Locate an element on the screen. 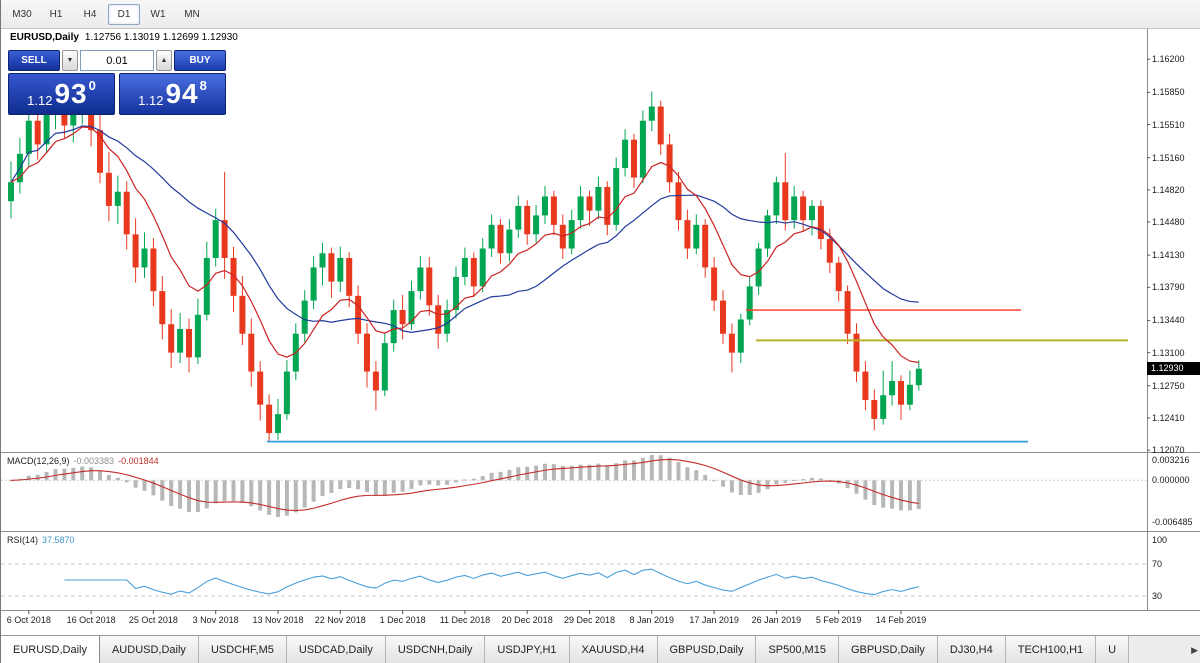 The height and width of the screenshot is (663, 1200). macd-indicator-label: MACD(12,26,9) -0.003383 -0.001844 is located at coordinates (83, 461).